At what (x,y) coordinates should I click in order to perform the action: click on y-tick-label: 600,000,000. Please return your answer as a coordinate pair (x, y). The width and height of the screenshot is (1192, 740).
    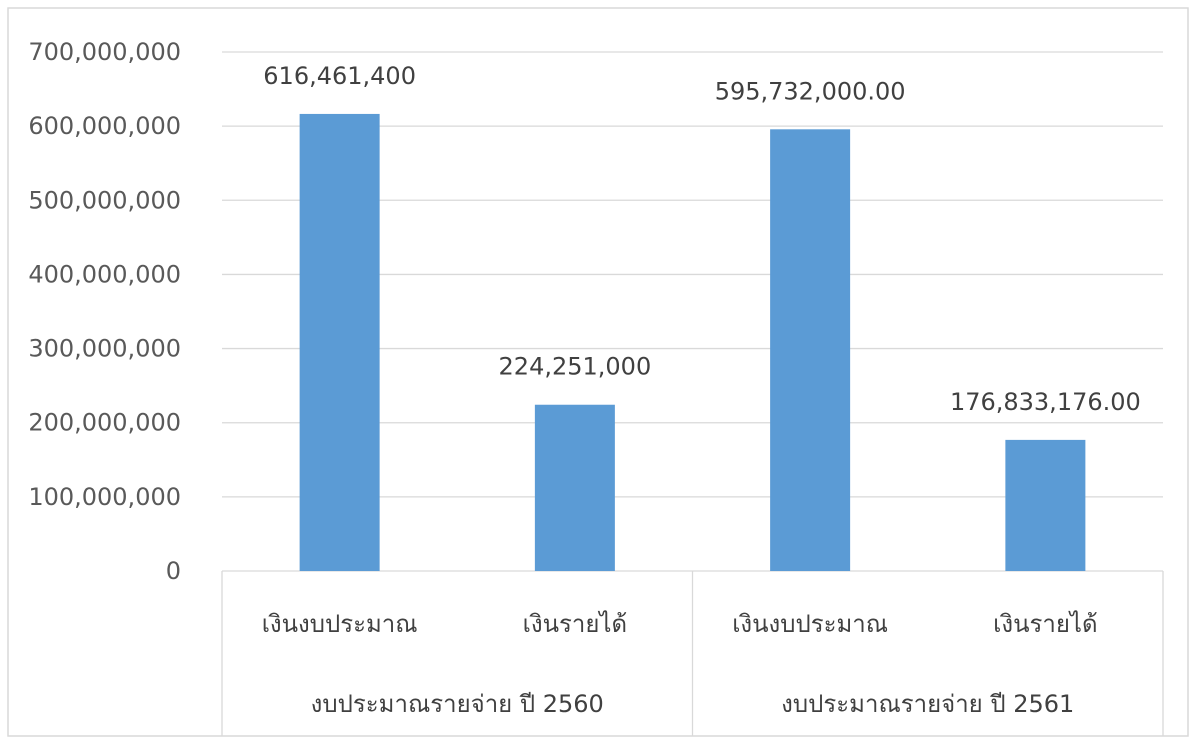
    Looking at the image, I should click on (104, 126).